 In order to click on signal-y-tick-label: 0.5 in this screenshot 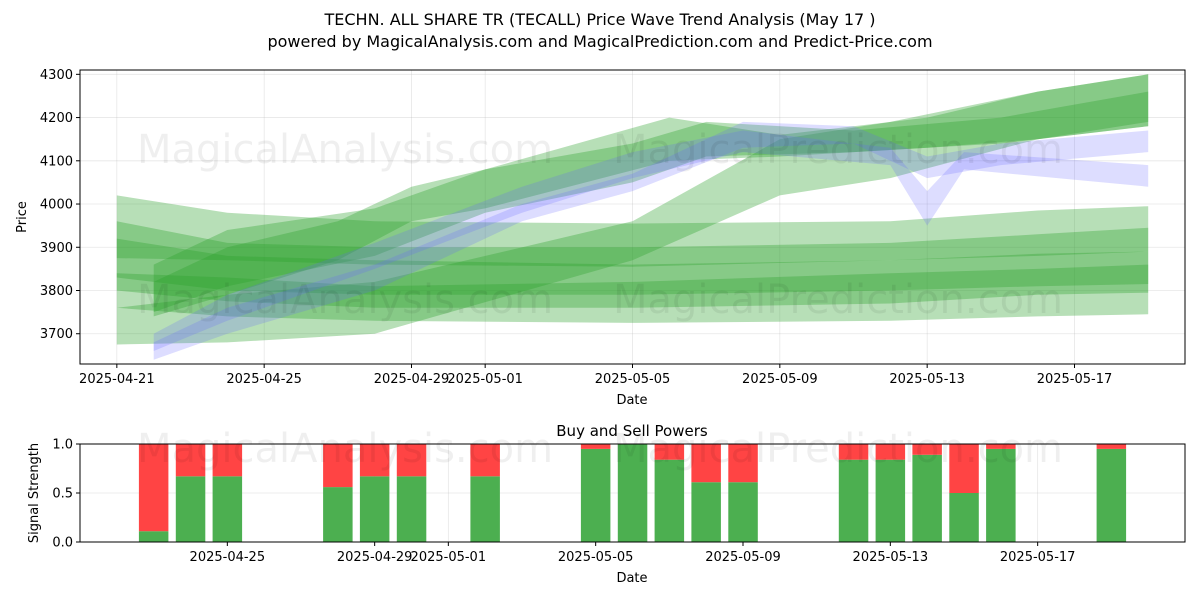, I will do `click(62, 494)`.